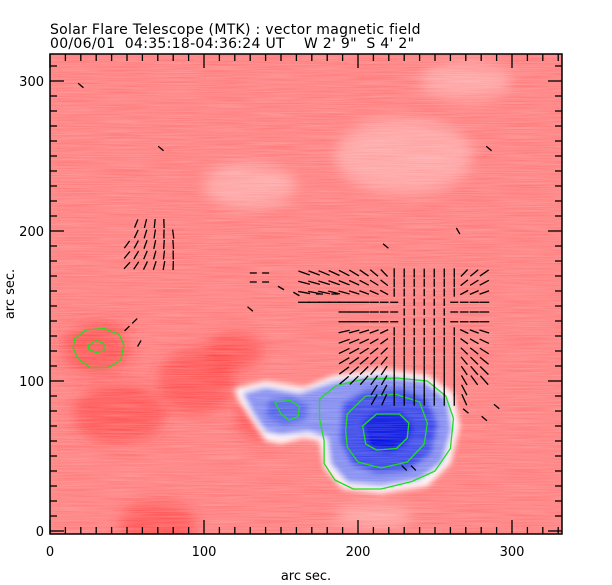 Image resolution: width=612 pixels, height=585 pixels. What do you see at coordinates (83, 44) in the screenshot?
I see `observation-date: 00/06/01` at bounding box center [83, 44].